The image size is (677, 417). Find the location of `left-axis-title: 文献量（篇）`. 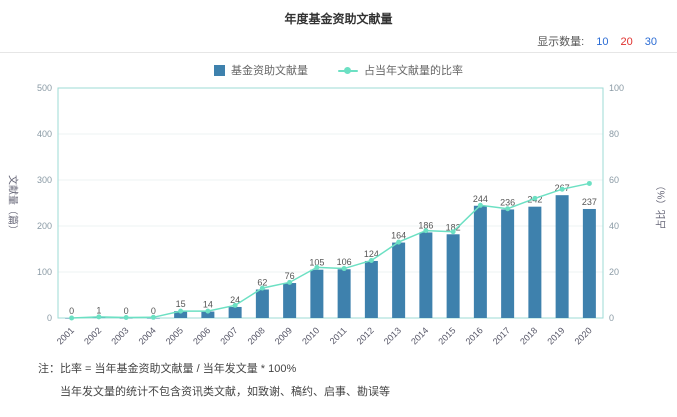

left-axis-title: 文献量（篇） is located at coordinates (12, 205).